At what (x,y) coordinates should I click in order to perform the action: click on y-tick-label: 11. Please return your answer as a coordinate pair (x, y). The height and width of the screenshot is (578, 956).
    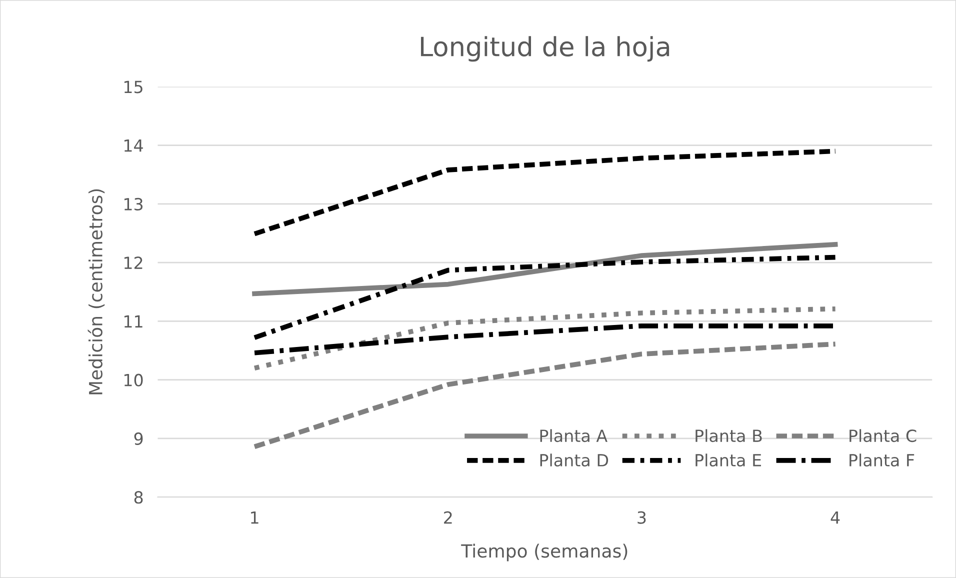
    Looking at the image, I should click on (133, 321).